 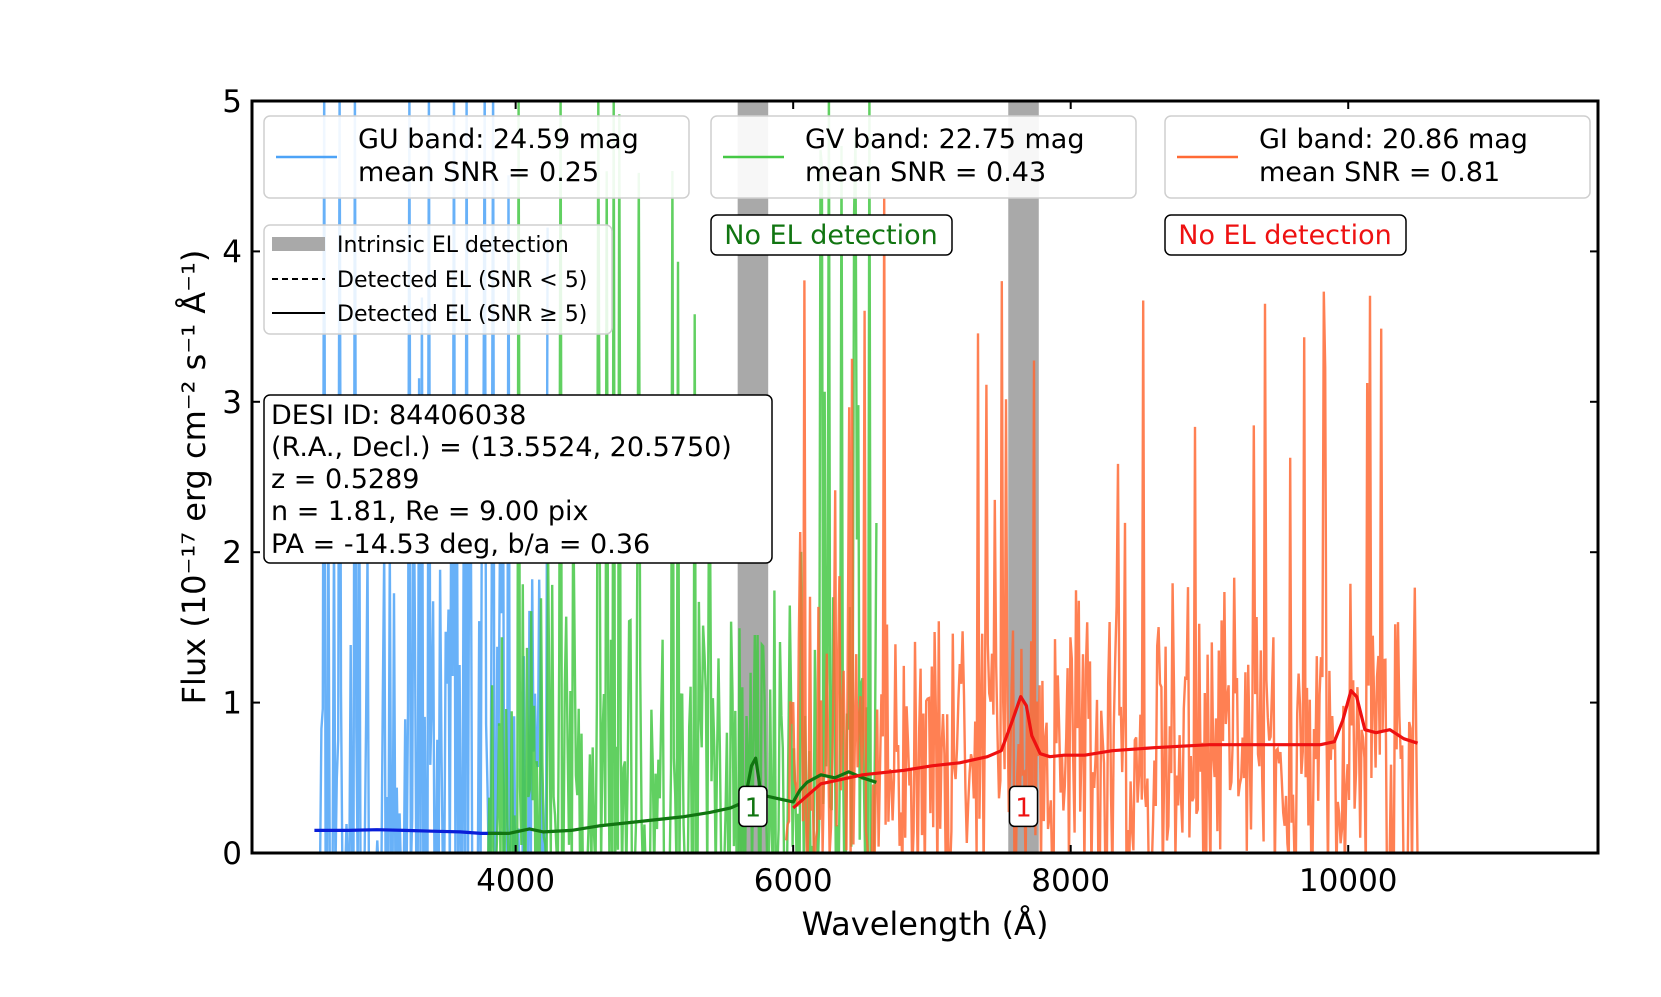 What do you see at coordinates (498, 139) in the screenshot?
I see `band-legend-magnitude: GU band: 24.59 mag` at bounding box center [498, 139].